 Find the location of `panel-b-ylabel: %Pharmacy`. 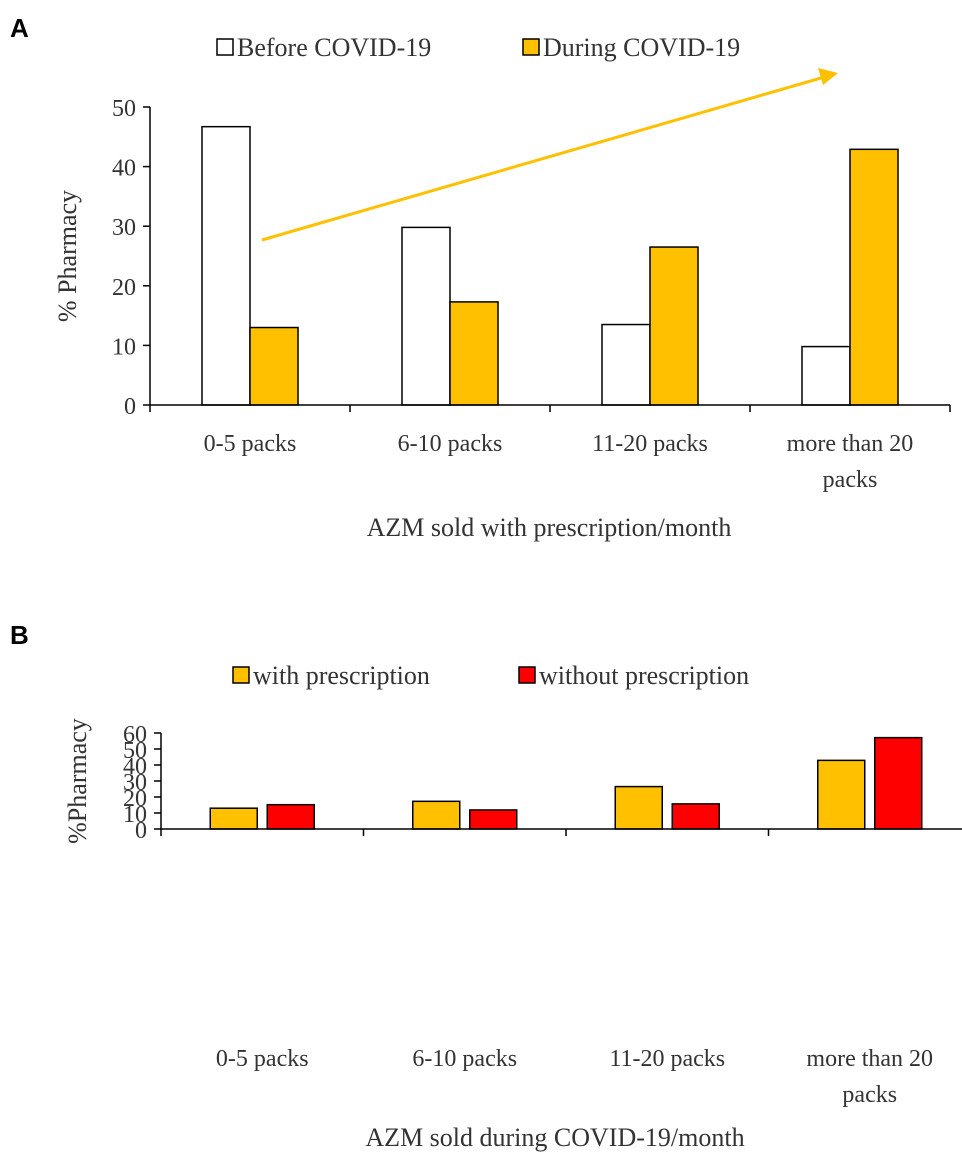

panel-b-ylabel: %Pharmacy is located at coordinates (77, 781).